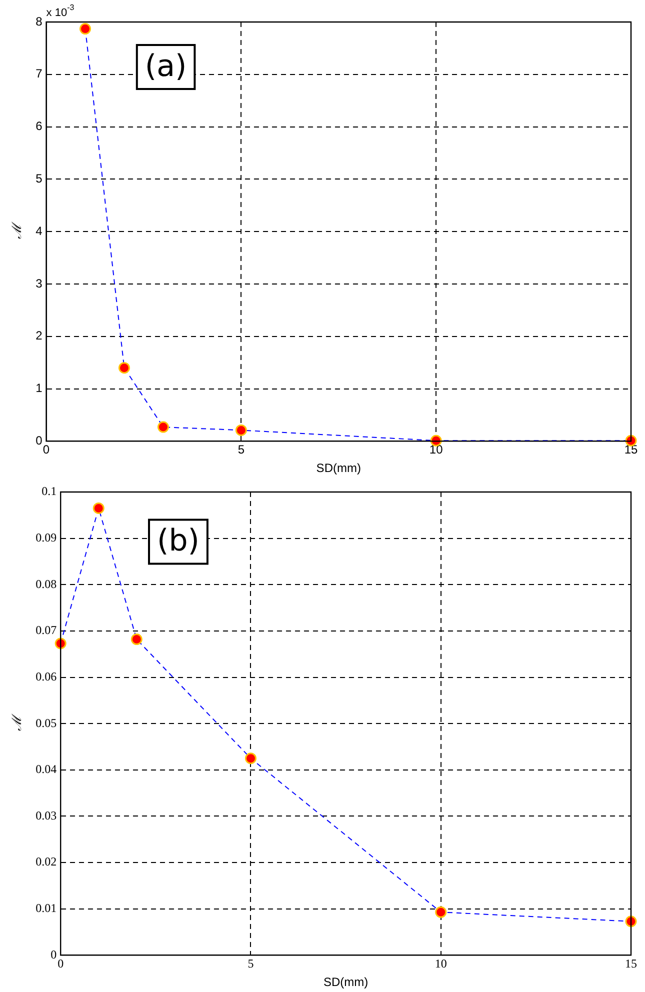  I want to click on y-tick-label: 0.05, so click(46, 723).